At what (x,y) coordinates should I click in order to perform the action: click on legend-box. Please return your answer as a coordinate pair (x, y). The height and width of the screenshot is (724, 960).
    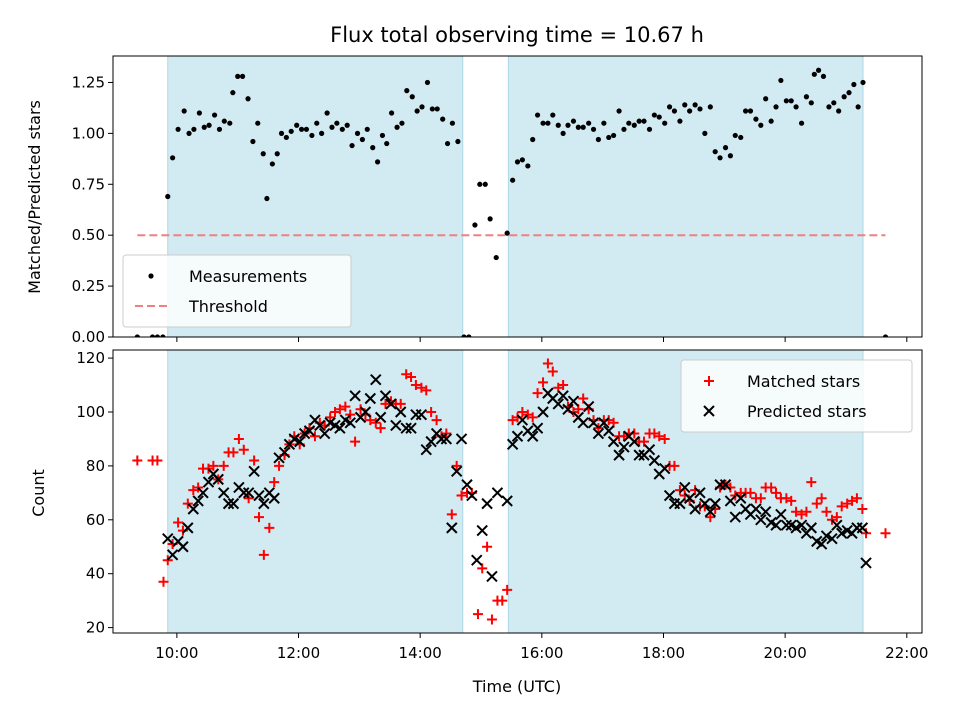
    Looking at the image, I should click on (237, 291).